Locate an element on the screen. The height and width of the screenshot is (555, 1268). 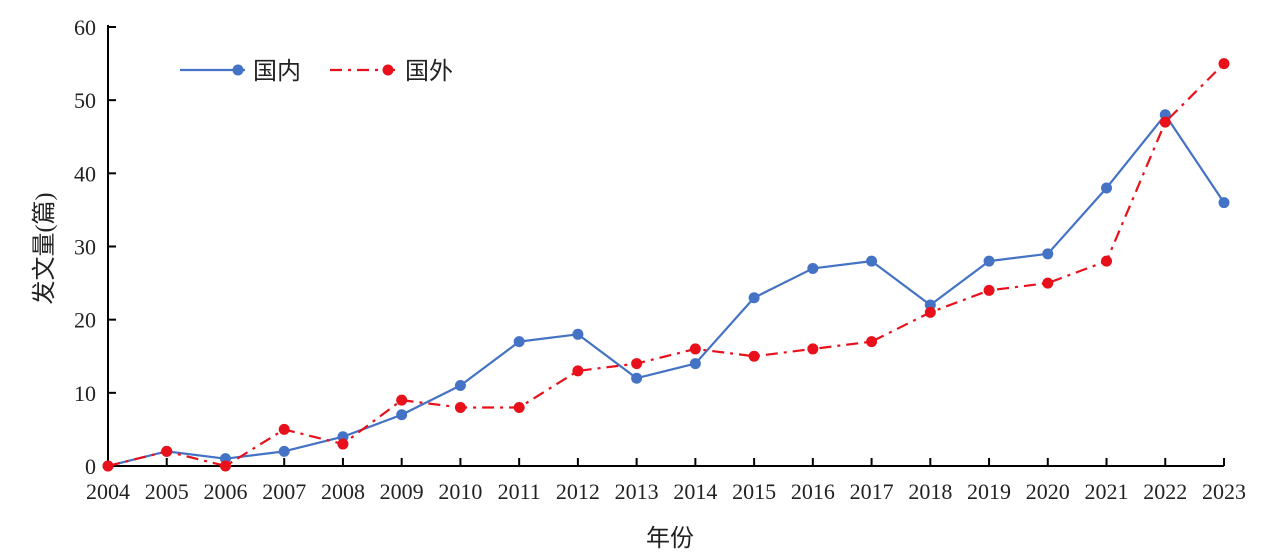
y-tick-label: 40 is located at coordinates (85, 173).